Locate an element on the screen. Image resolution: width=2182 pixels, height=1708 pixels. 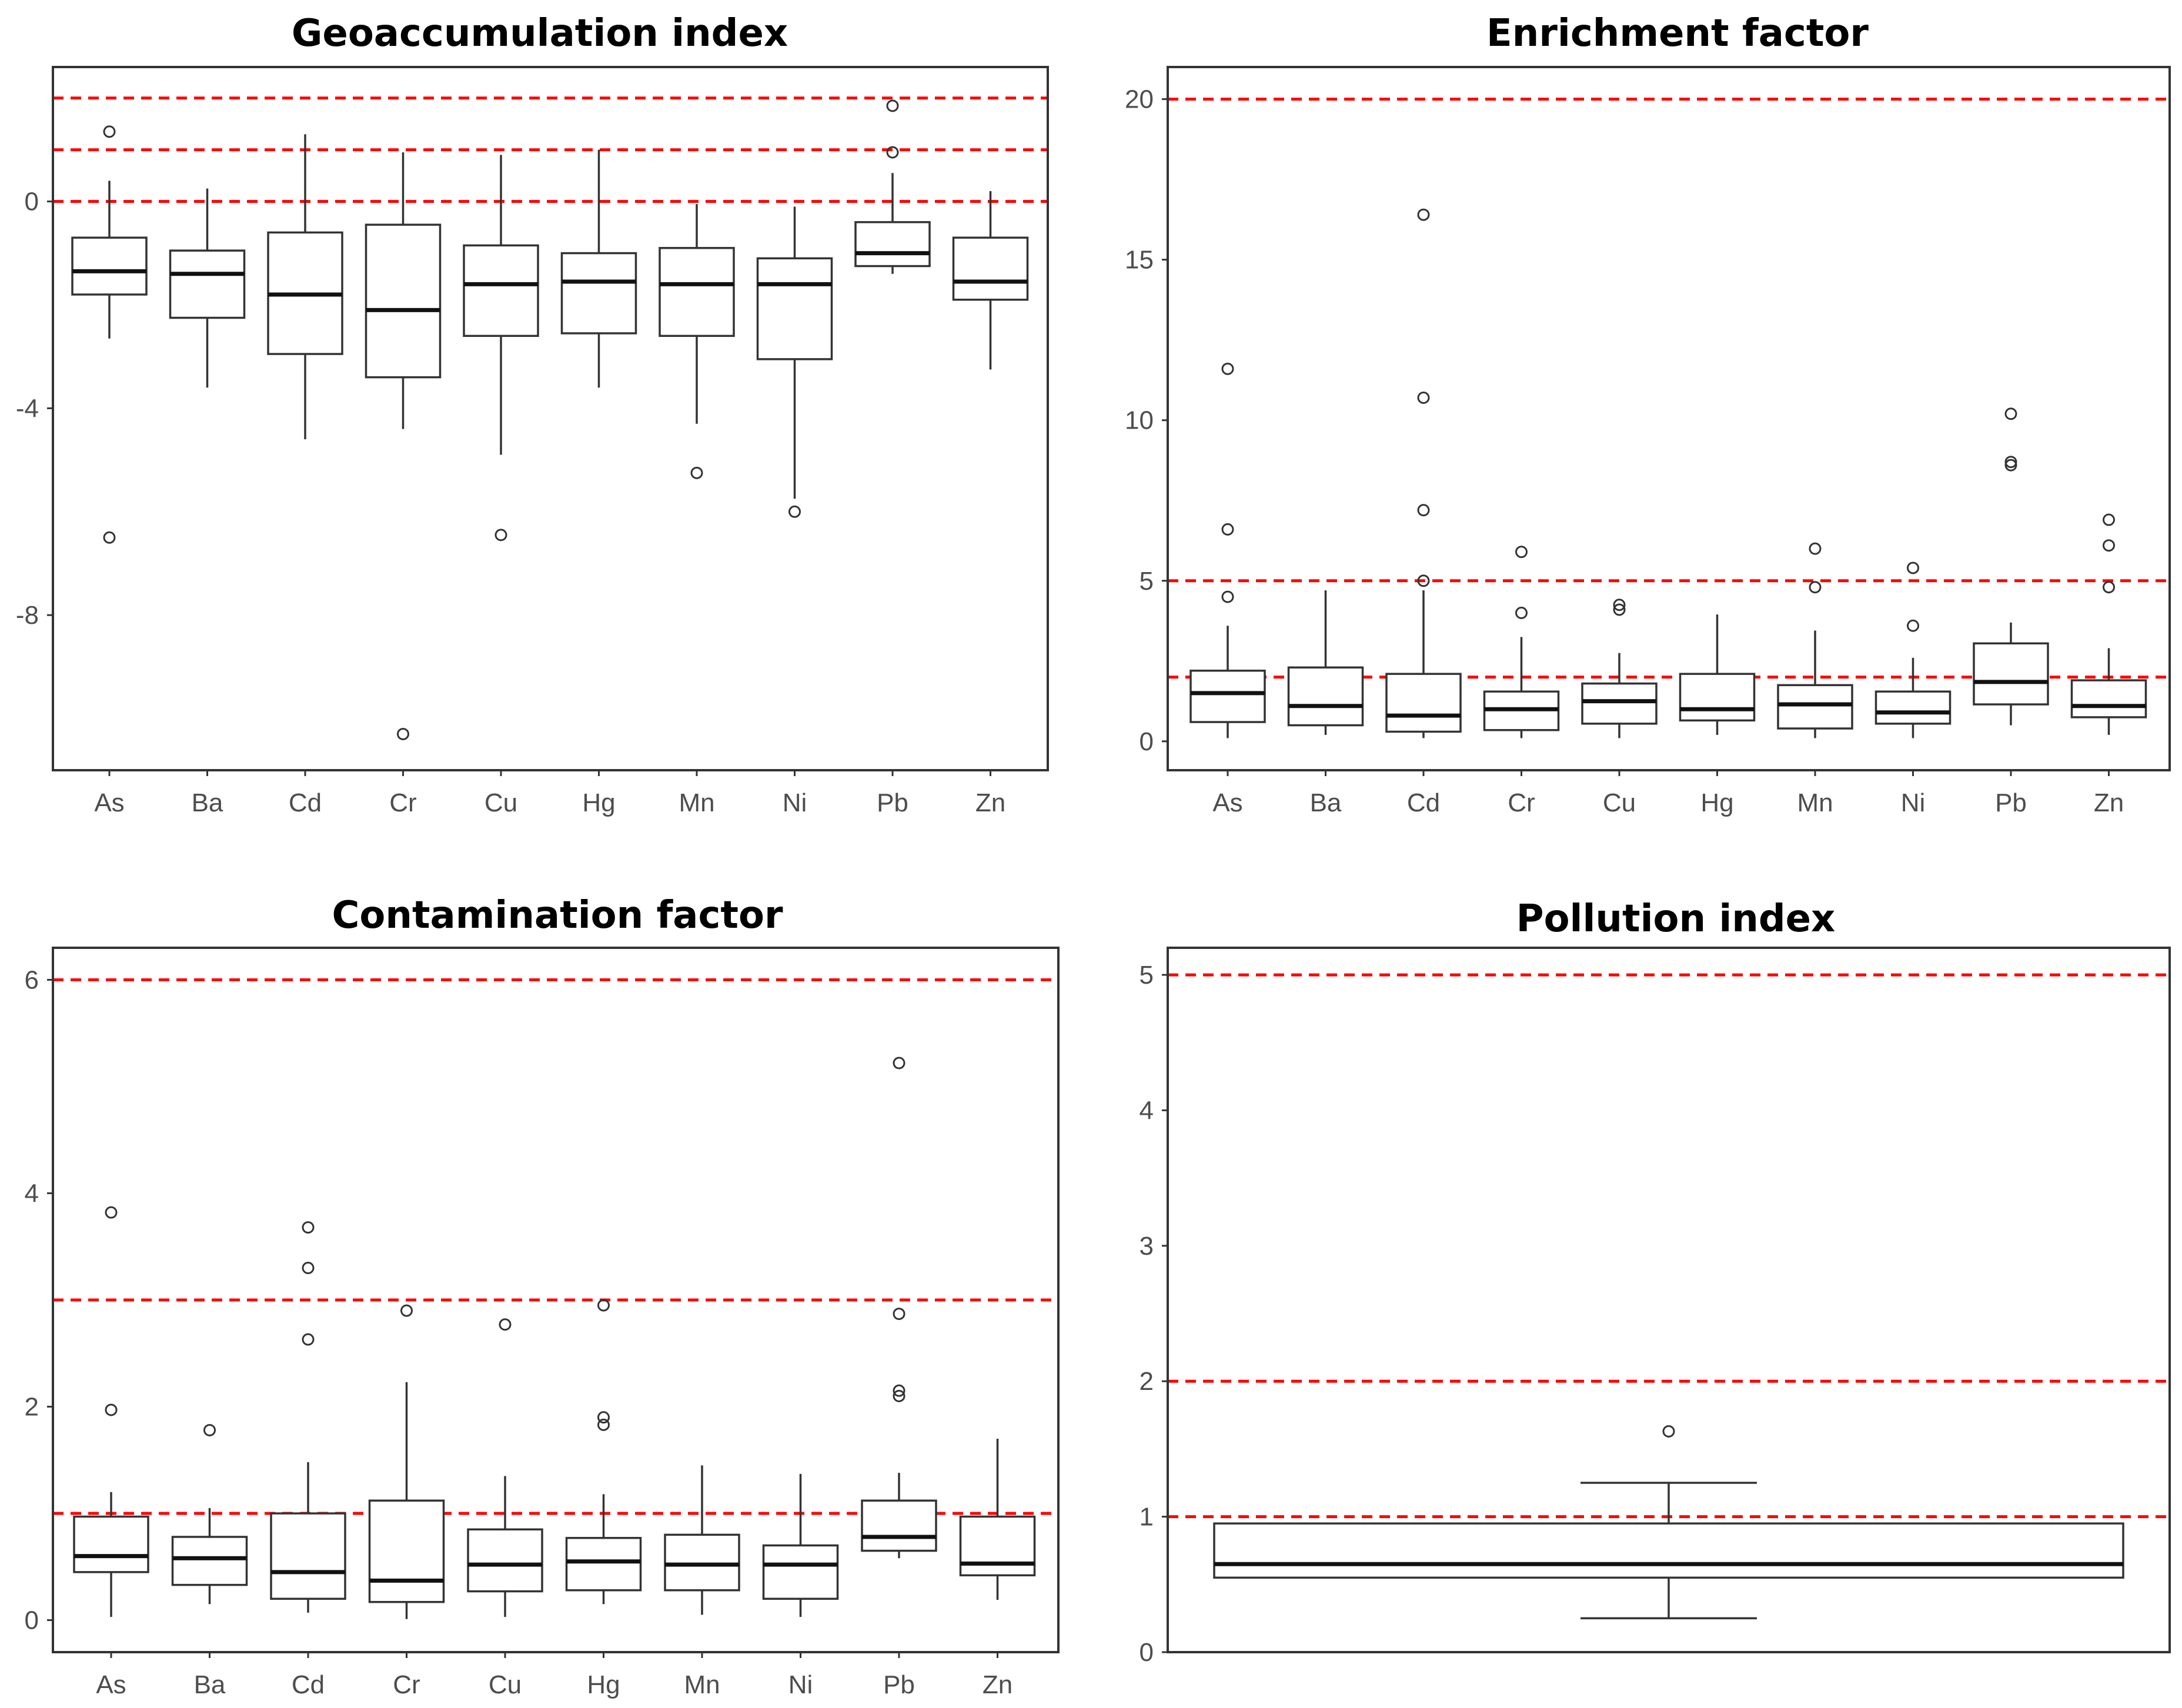
x-tick-label: Cu is located at coordinates (1619, 803).